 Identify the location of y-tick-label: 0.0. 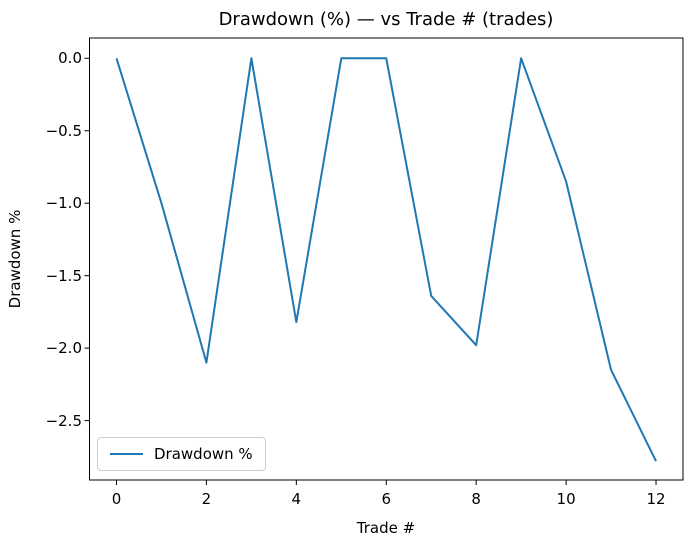
(70, 58).